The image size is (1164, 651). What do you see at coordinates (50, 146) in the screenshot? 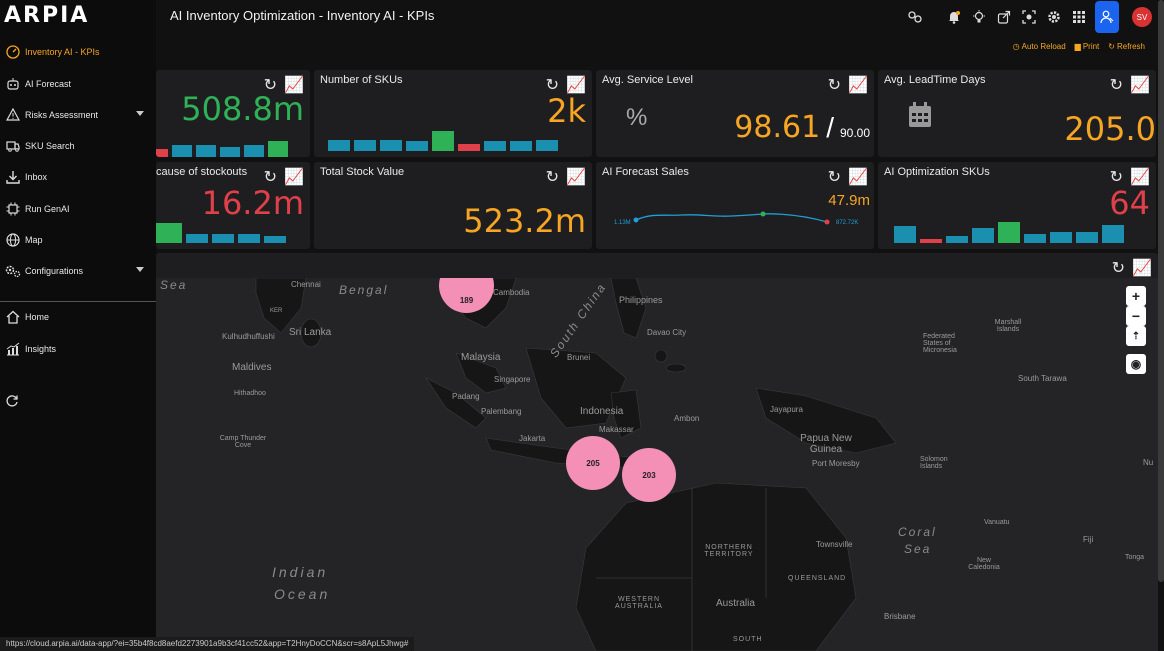
I see `sidebar-item-label: SKU Search` at bounding box center [50, 146].